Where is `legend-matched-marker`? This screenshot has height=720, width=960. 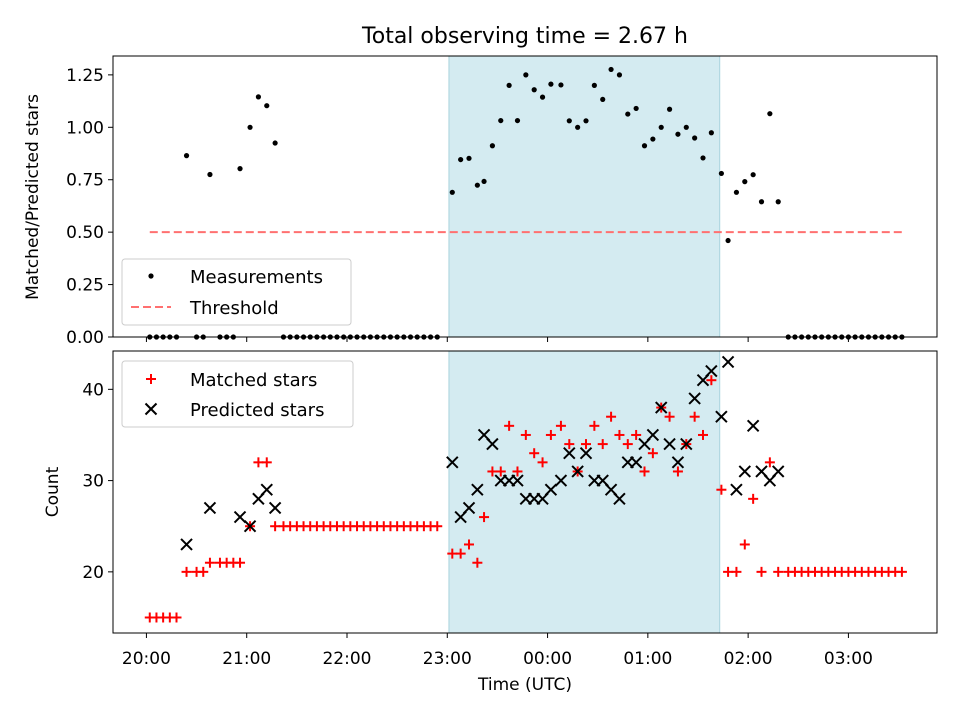
legend-matched-marker is located at coordinates (151, 379).